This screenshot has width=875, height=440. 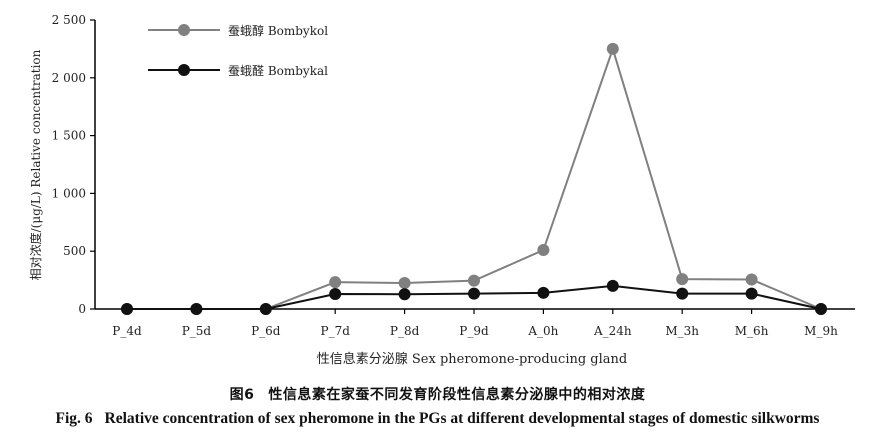 I want to click on figure-caption-chinese: 图6 性信息素在家蚕不同发育阶段性信息素分泌腺中的相对浓度, so click(x=437, y=394).